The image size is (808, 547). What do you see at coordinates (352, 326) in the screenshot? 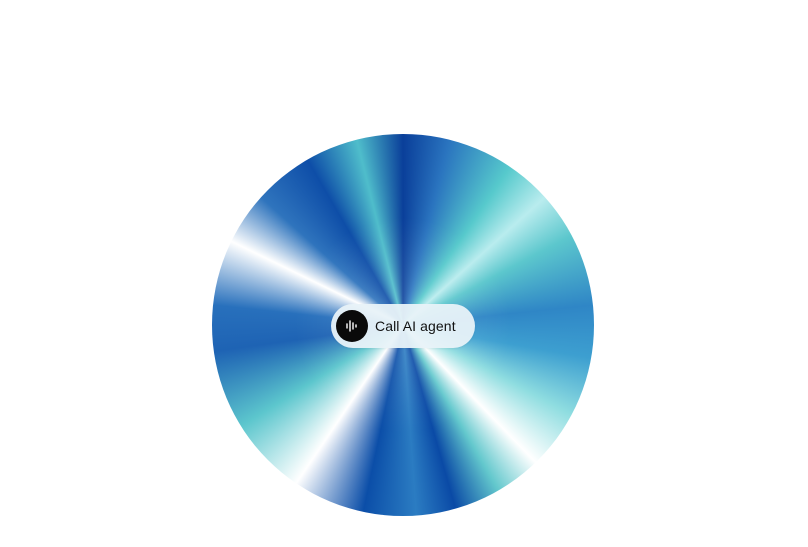
I see `waveform-icon` at bounding box center [352, 326].